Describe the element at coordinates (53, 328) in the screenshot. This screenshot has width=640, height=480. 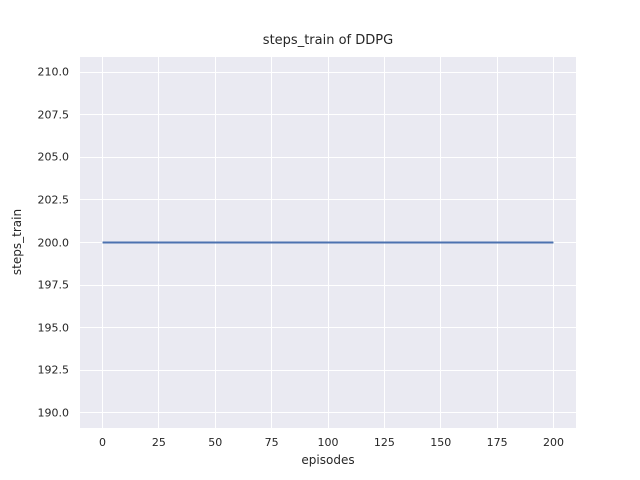
I see `y-tick-label: 195.0` at that location.